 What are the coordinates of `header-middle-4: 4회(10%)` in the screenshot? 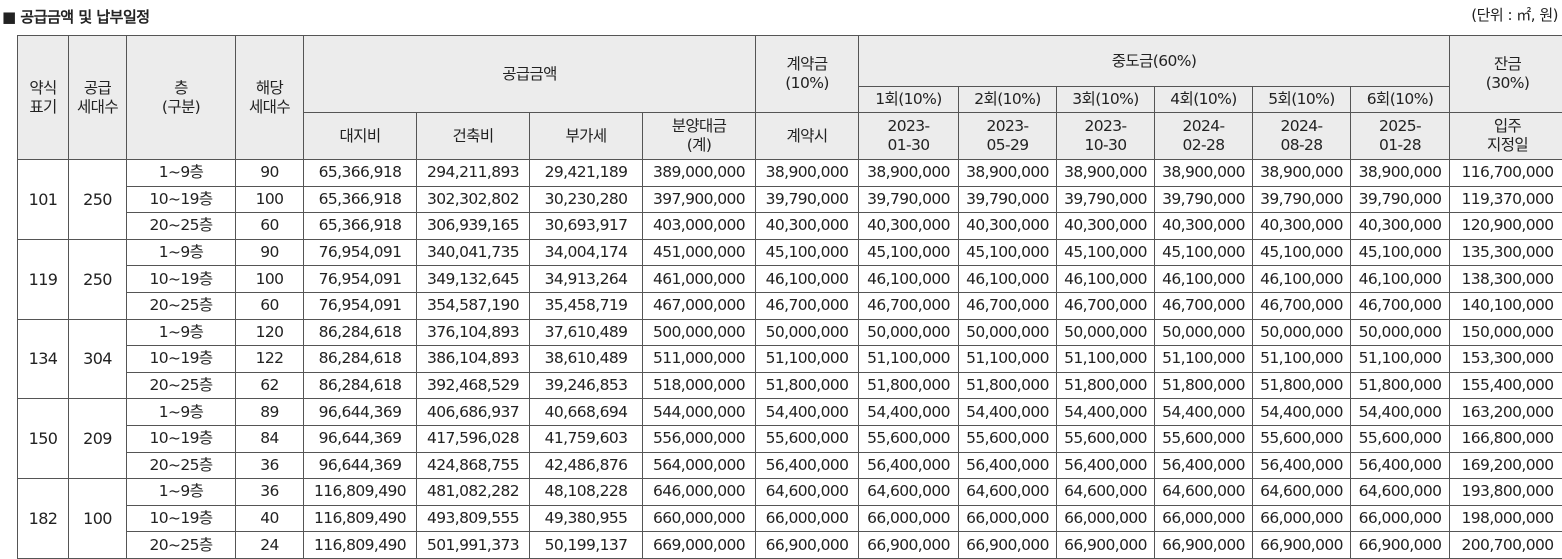 It's located at (1204, 100).